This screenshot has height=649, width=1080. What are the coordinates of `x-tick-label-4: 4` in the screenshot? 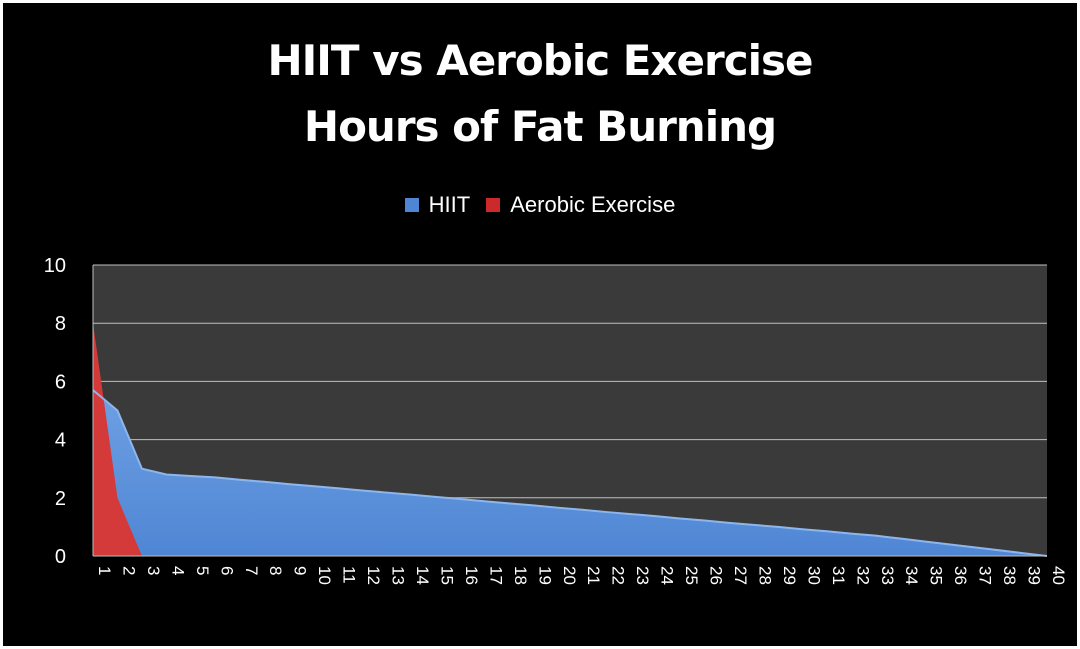 It's located at (177, 570).